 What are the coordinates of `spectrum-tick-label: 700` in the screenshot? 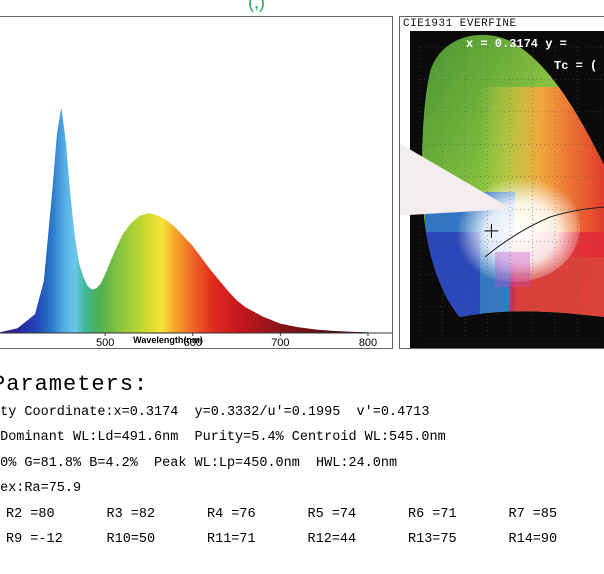 It's located at (280, 343).